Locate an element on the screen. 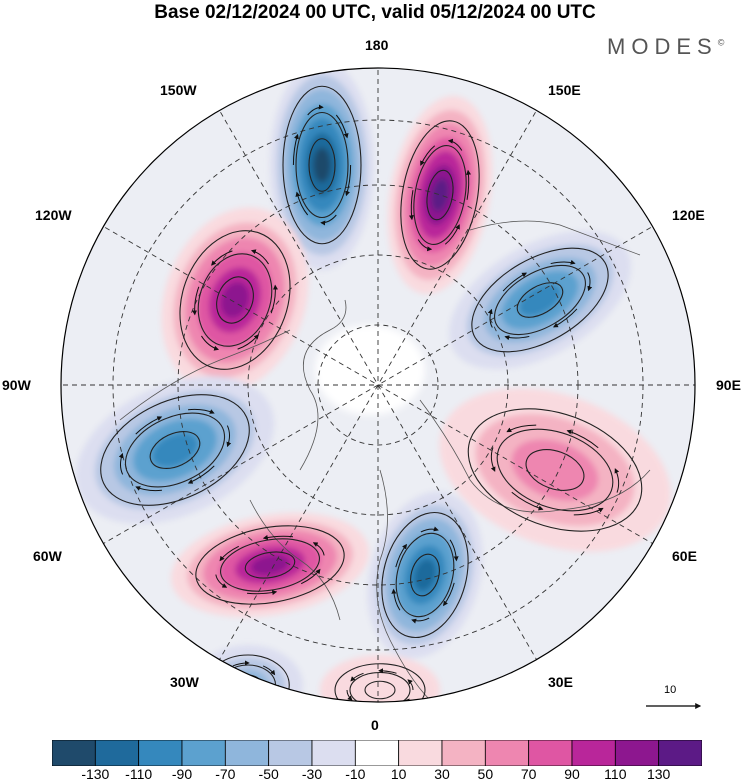  lon-label-150w: 150W is located at coordinates (178, 90).